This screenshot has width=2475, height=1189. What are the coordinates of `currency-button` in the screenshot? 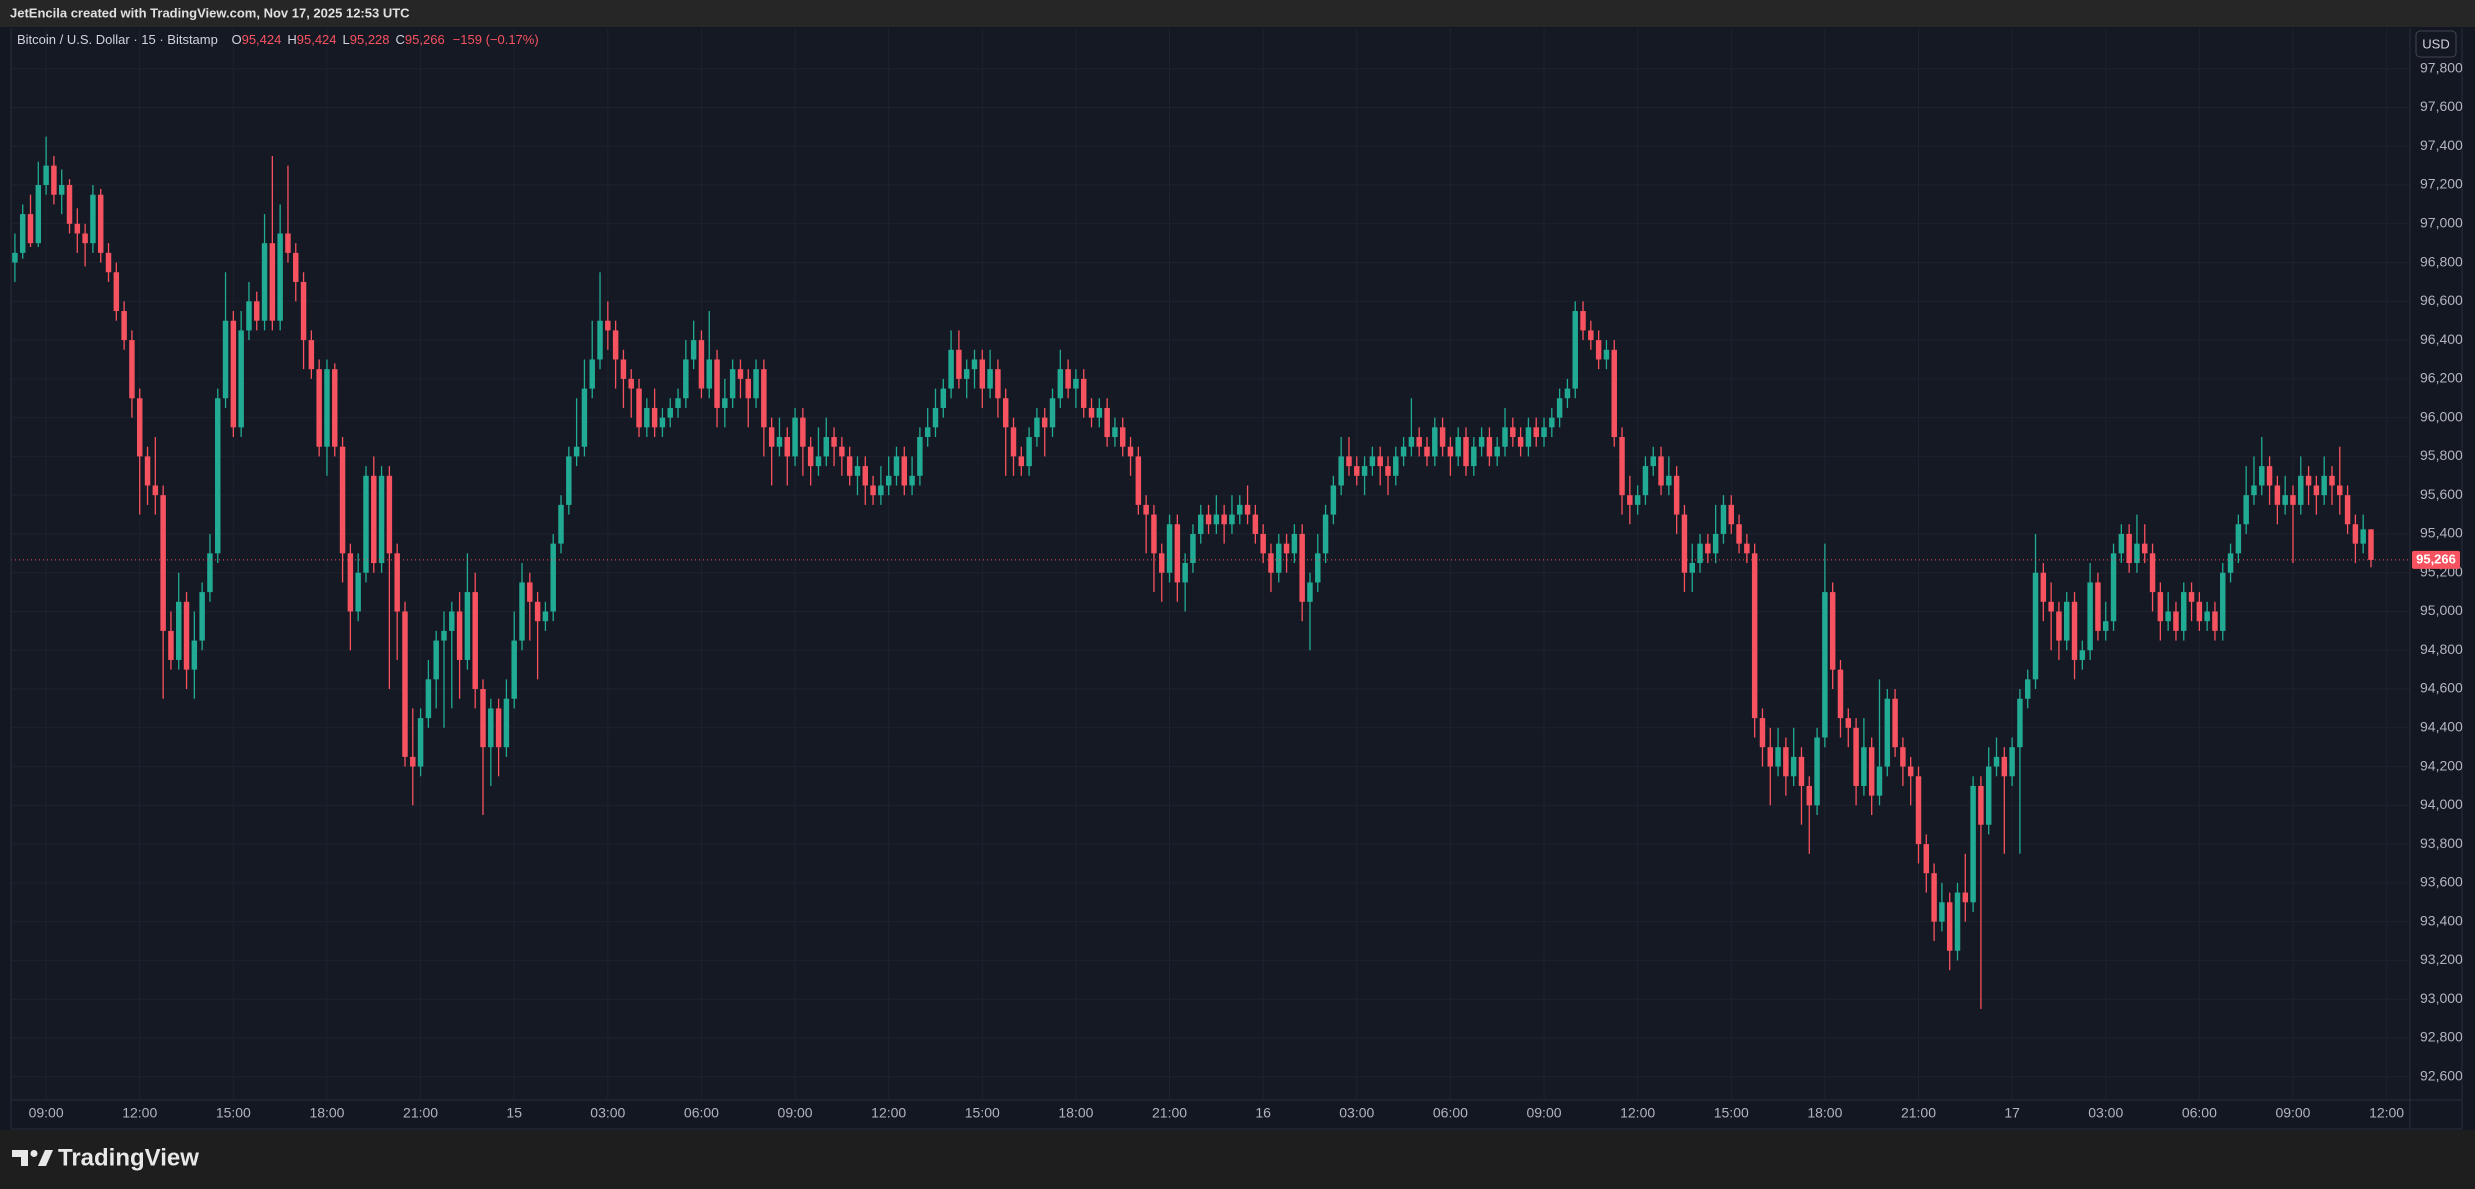 It's located at (2436, 44).